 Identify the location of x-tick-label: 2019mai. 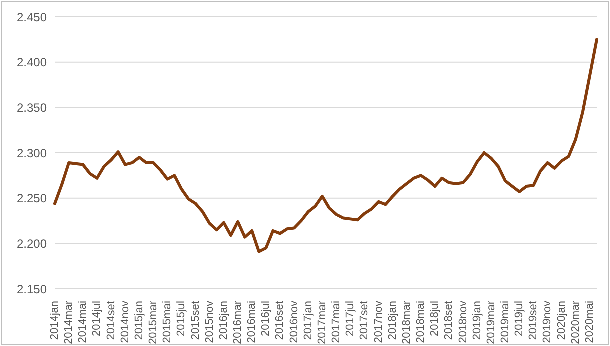
(505, 322).